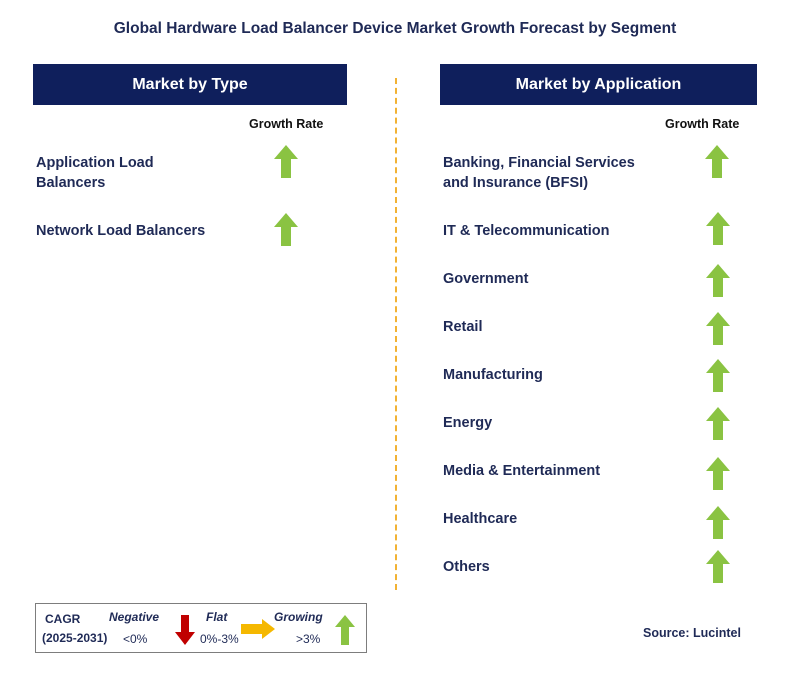 This screenshot has width=790, height=677. I want to click on segment-label-line: Others, so click(466, 567).